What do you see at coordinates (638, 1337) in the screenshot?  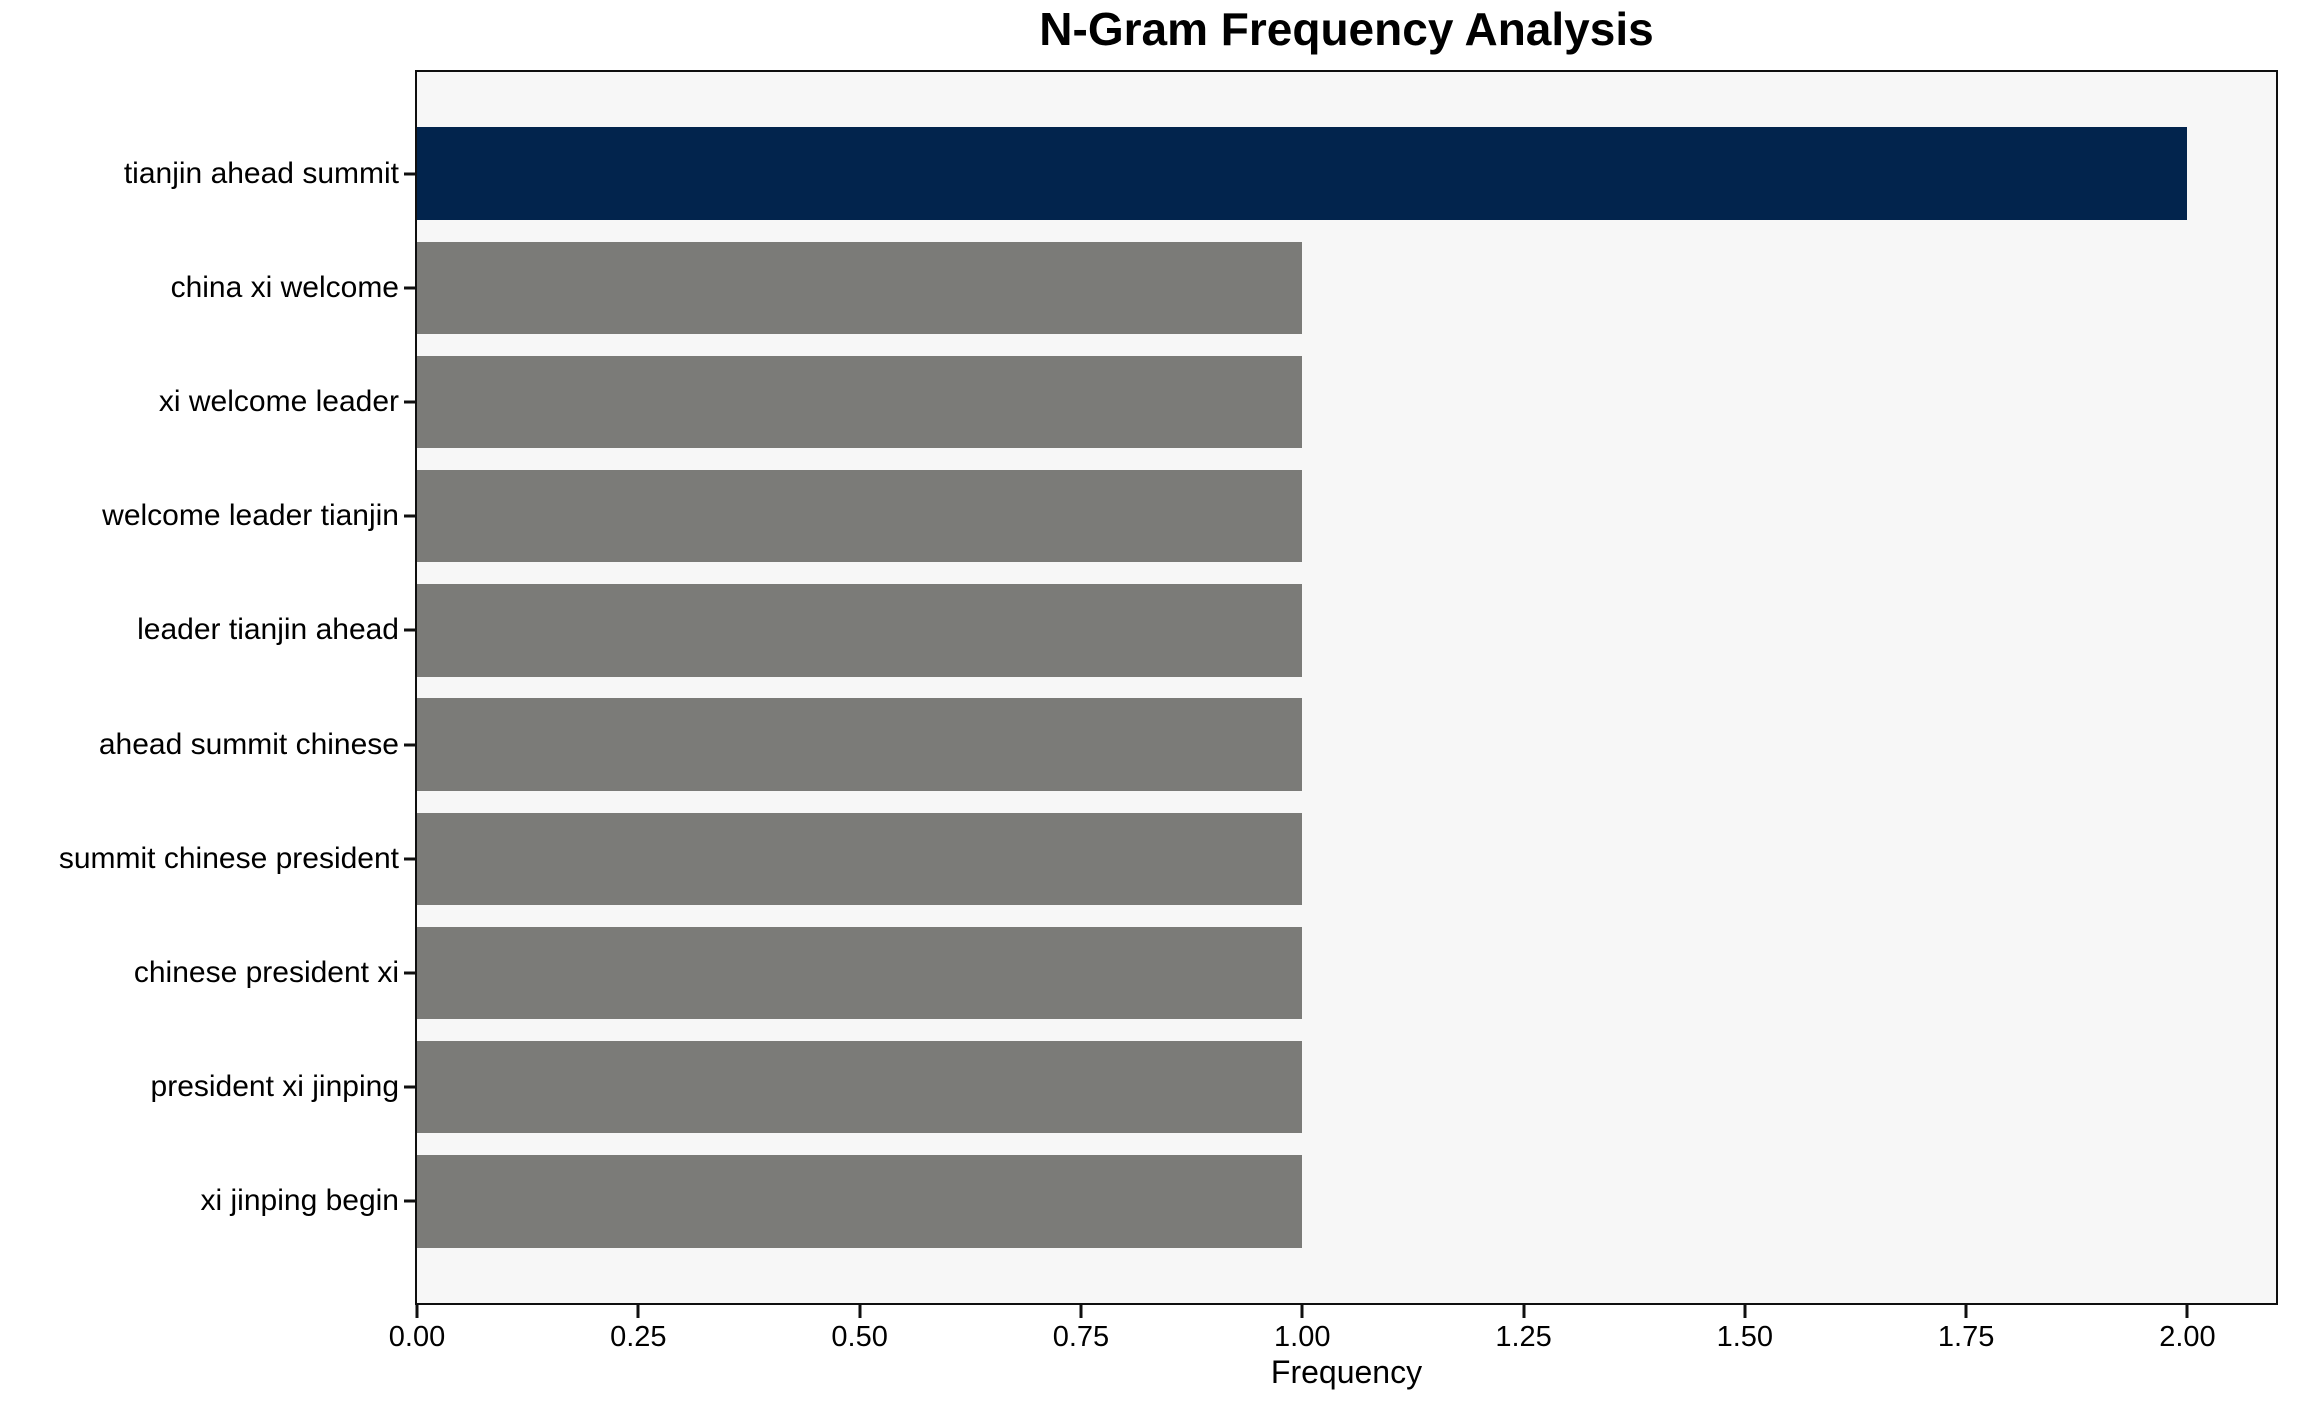 I see `x-tick-label-0.25: 0.25` at bounding box center [638, 1337].